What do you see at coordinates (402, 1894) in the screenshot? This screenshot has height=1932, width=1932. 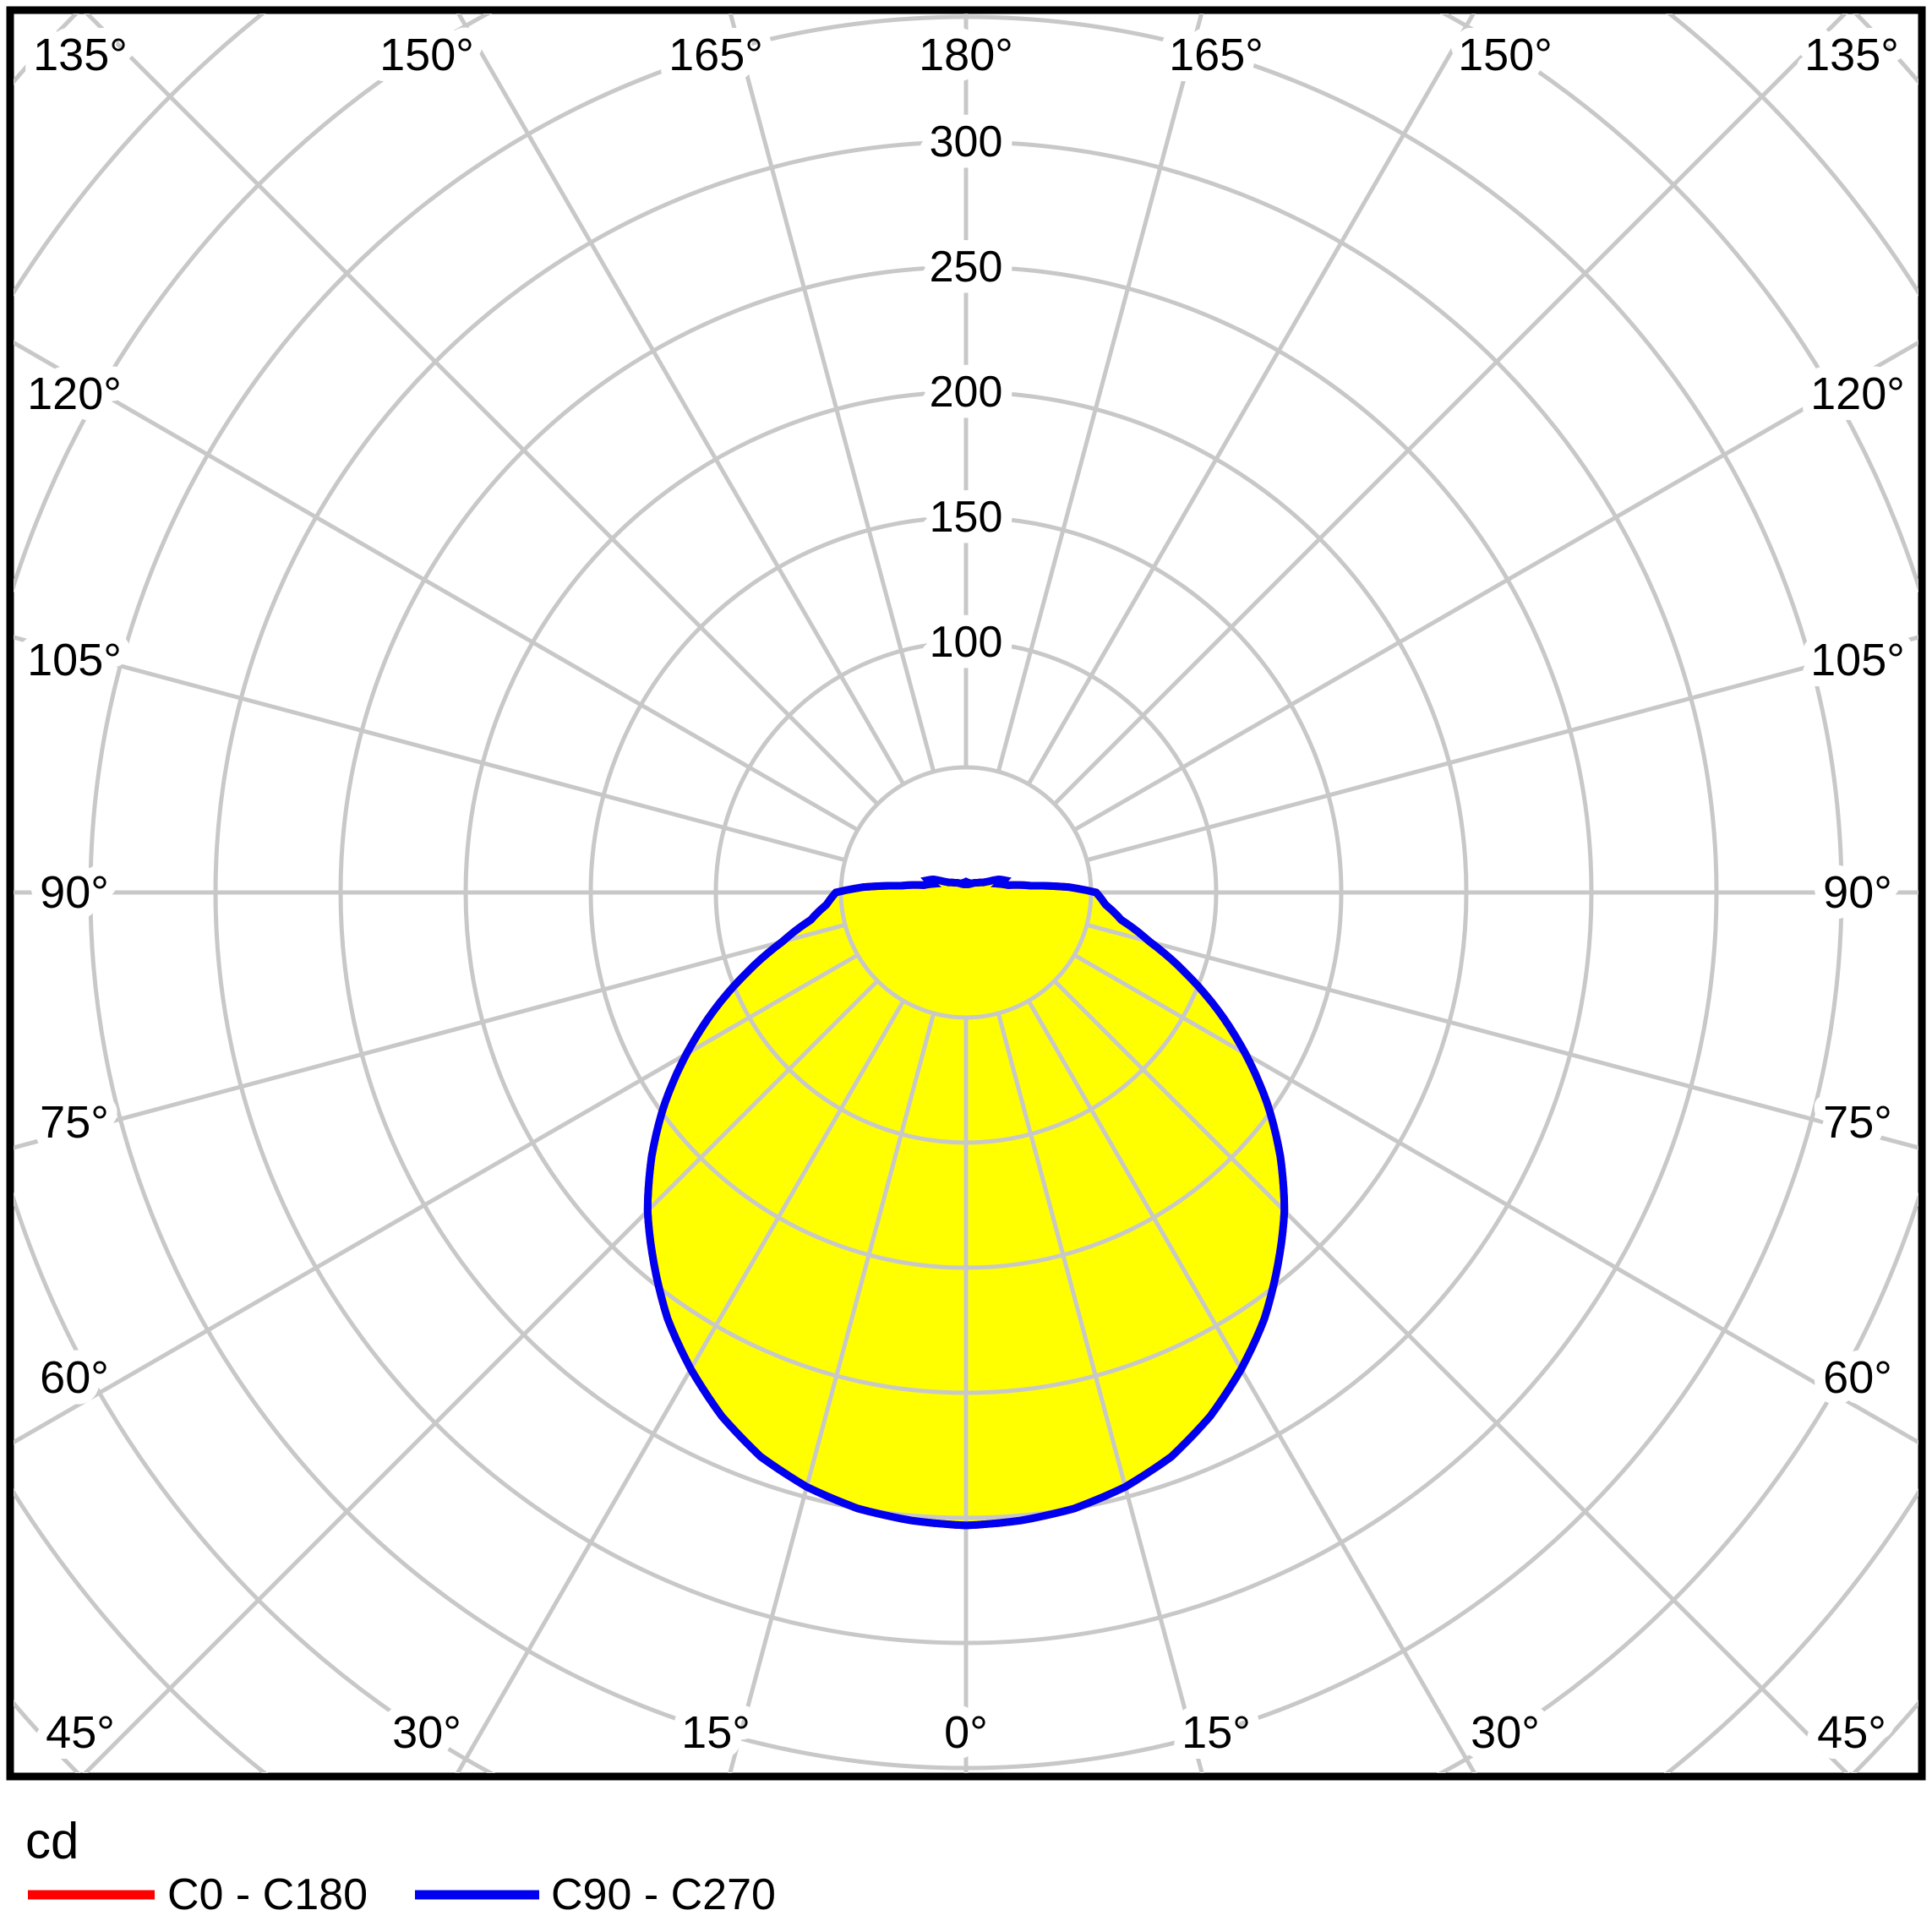 I see `legend: C0 - C180 C90 - C270` at bounding box center [402, 1894].